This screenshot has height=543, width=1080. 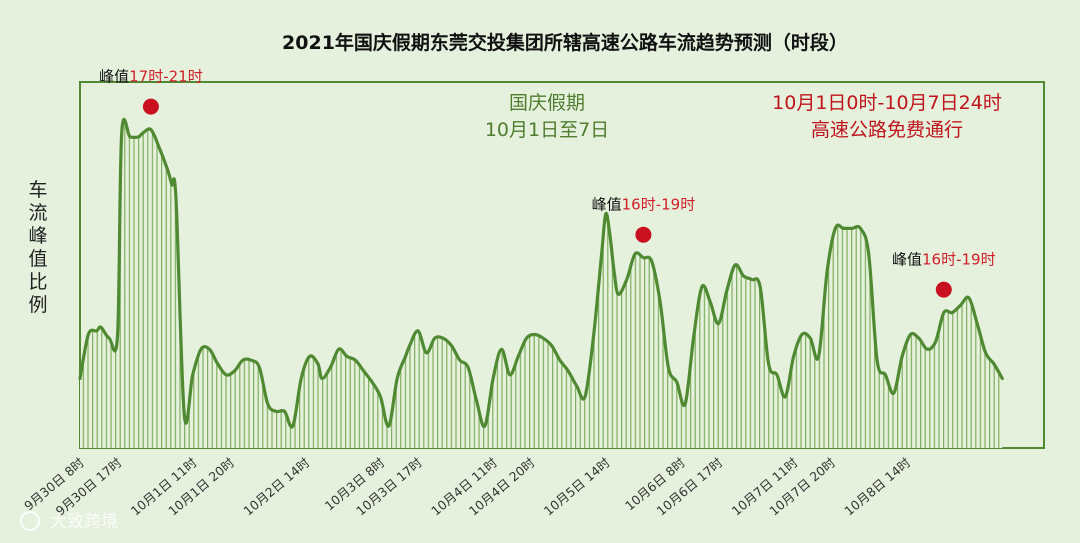 I want to click on free-toll-note-line2: 高速公路免费通行, so click(x=887, y=130).